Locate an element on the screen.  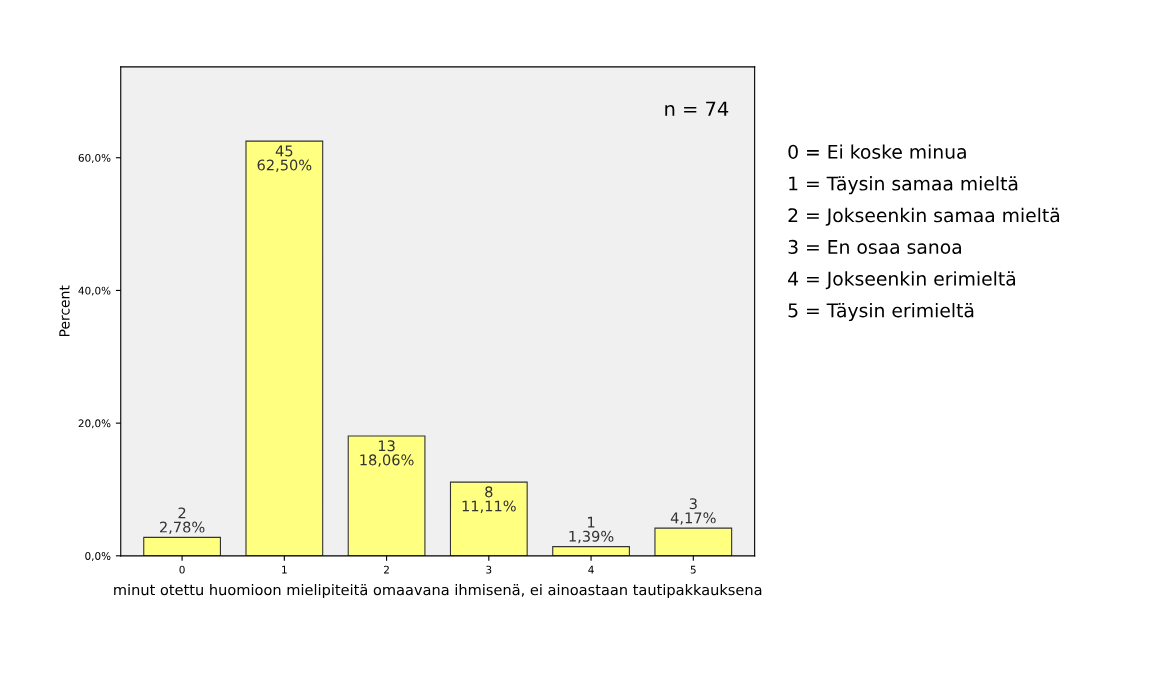
y-tick-label: 20,0% is located at coordinates (94, 424).